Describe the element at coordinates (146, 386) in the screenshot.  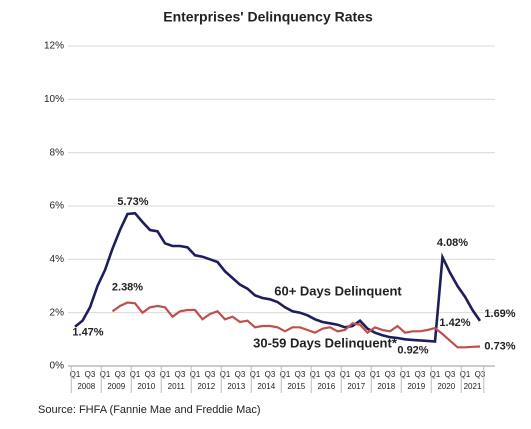
I see `year-label: 2010` at that location.